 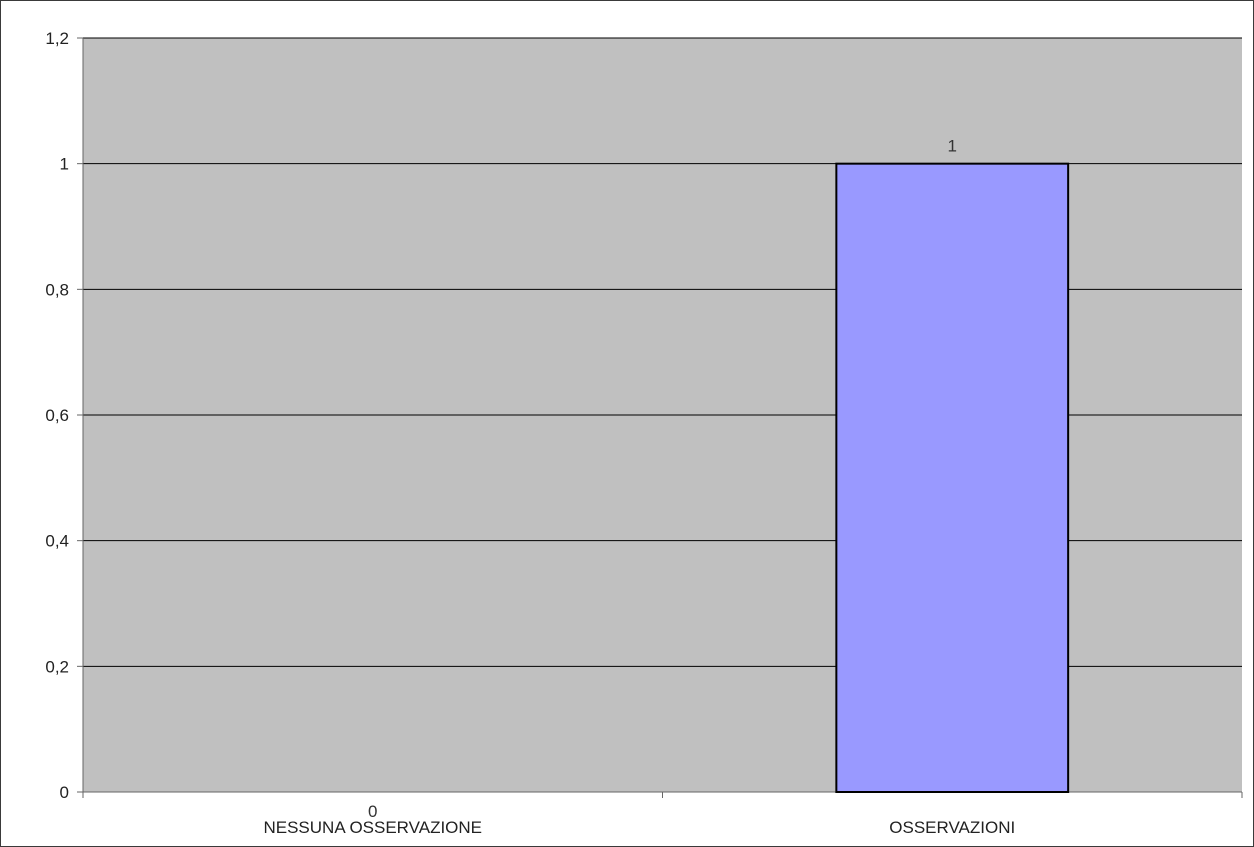 What do you see at coordinates (57, 415) in the screenshot?
I see `y-tick-label: 0,6` at bounding box center [57, 415].